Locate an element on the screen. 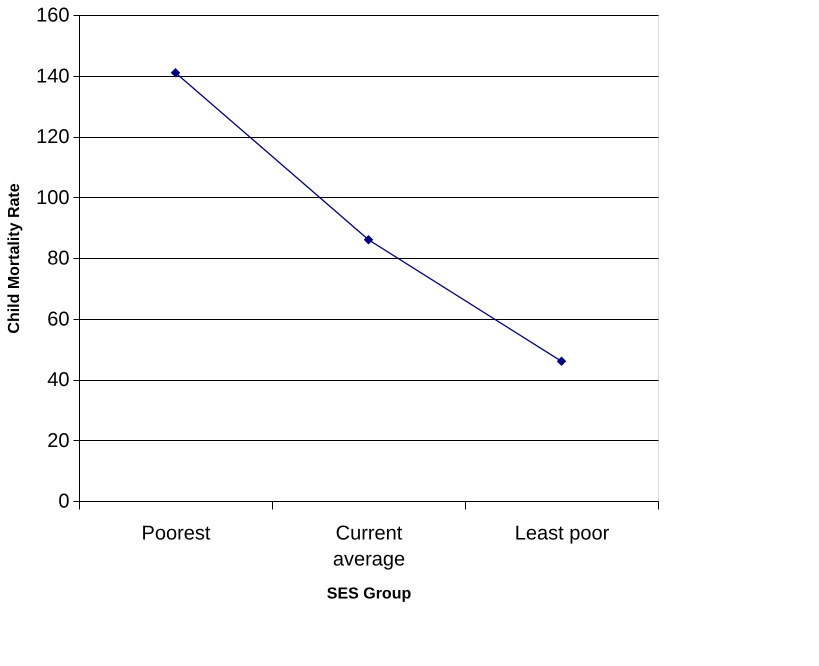  y-tick-label: 60 is located at coordinates (58, 319).